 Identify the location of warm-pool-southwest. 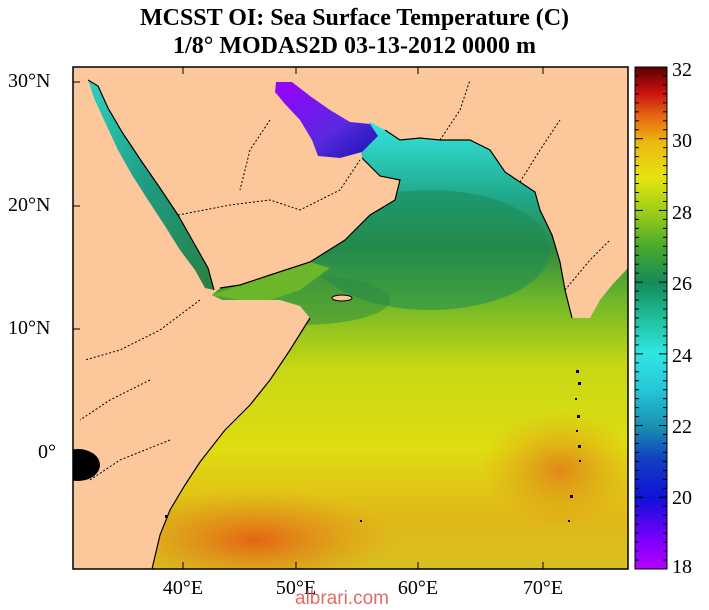
(255, 529).